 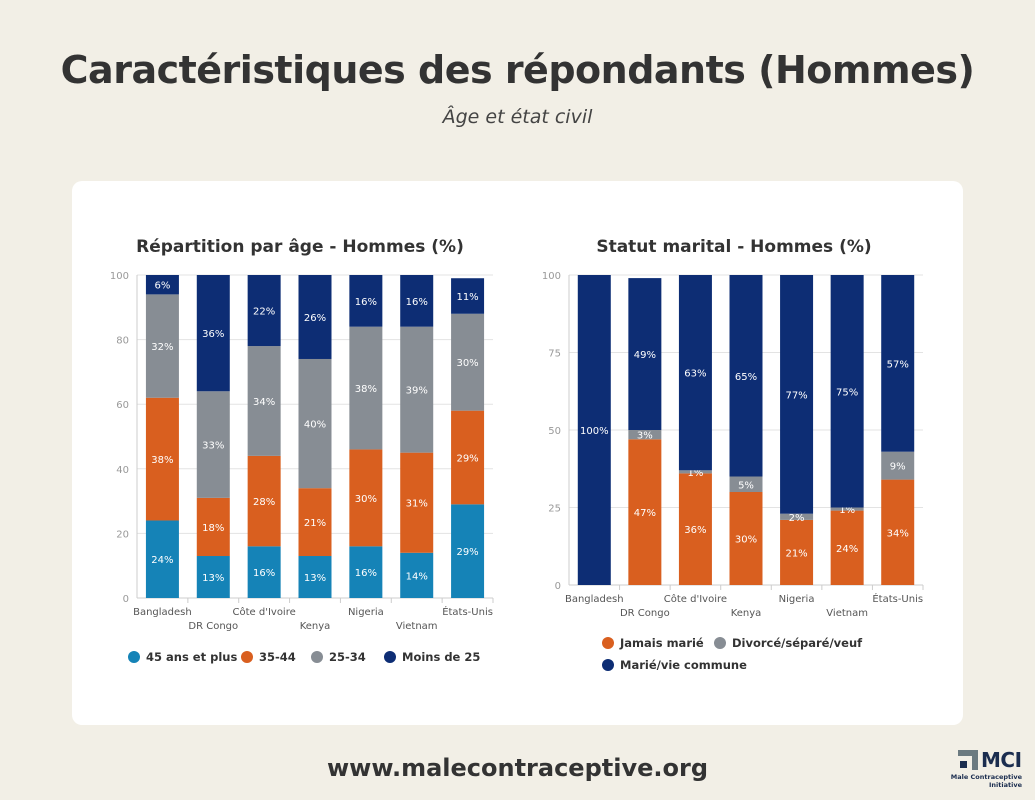 What do you see at coordinates (554, 431) in the screenshot?
I see `y-tick-label-1-2: 50` at bounding box center [554, 431].